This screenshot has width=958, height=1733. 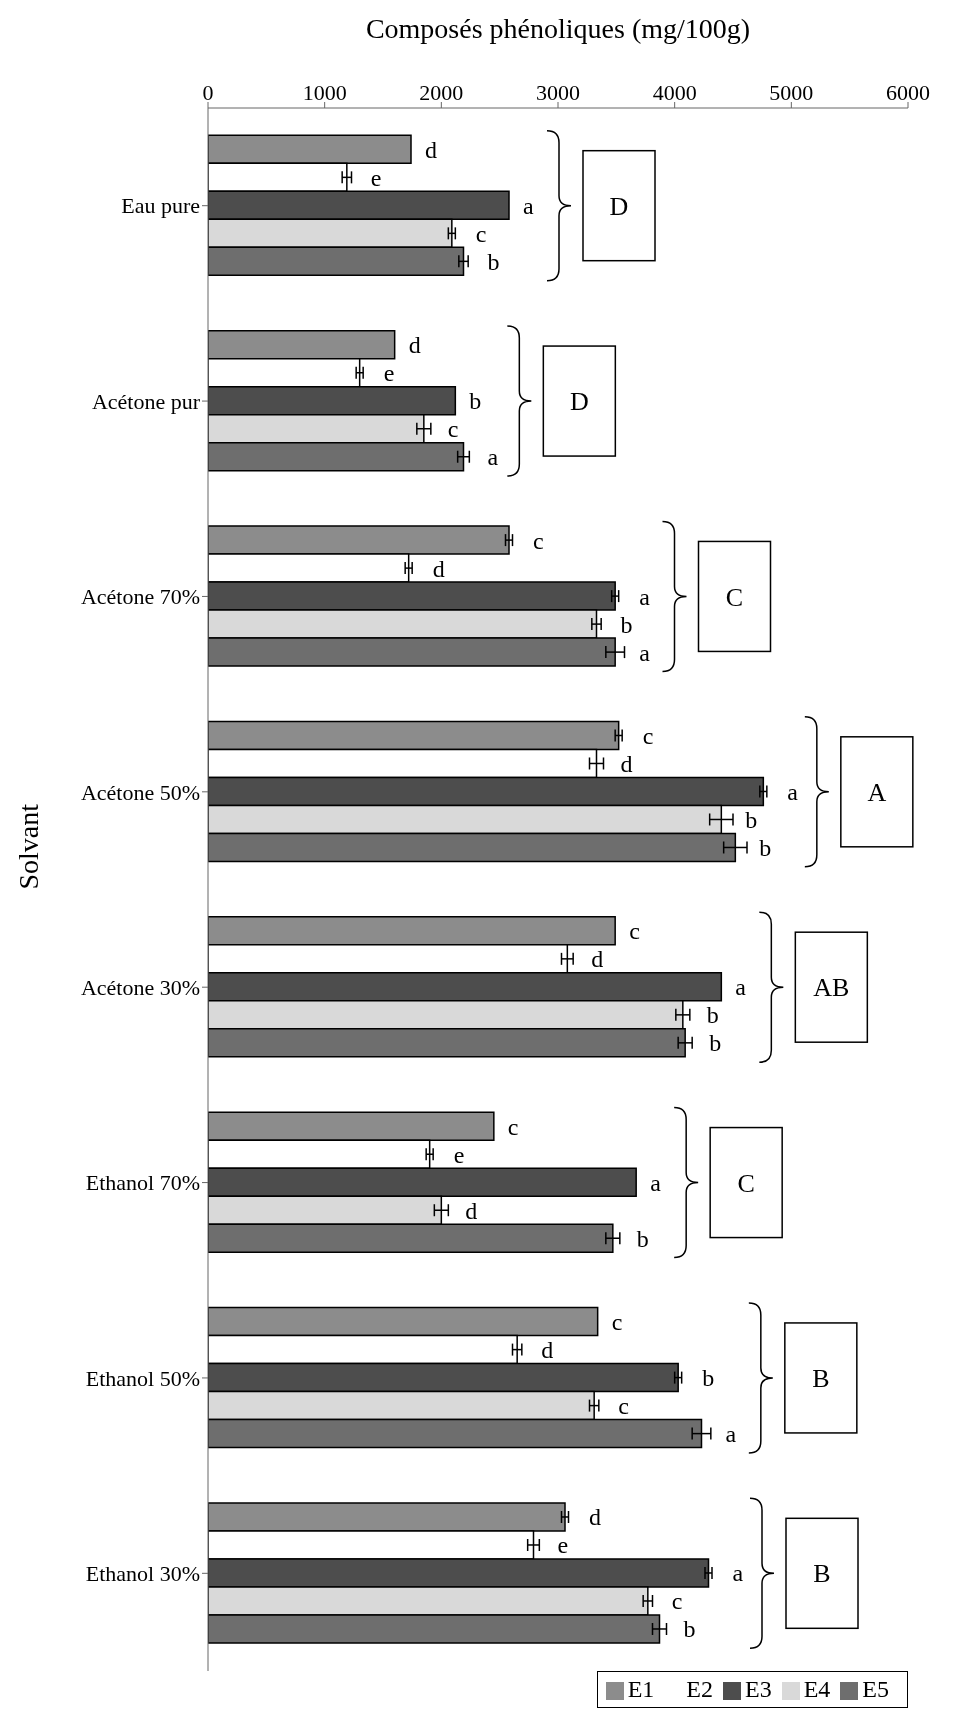 I want to click on x-tick-label: 1000, so click(x=324, y=92).